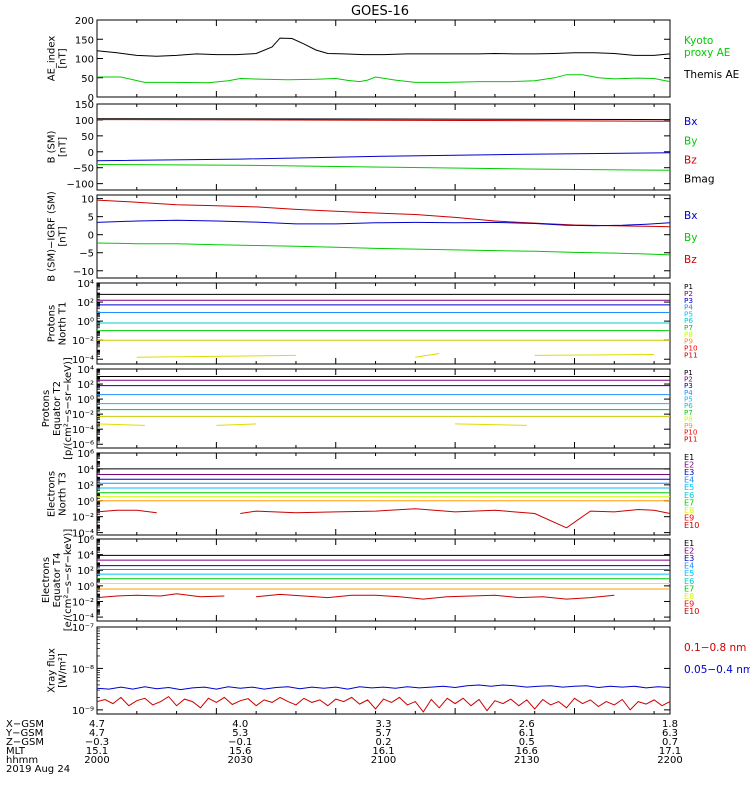  Describe the element at coordinates (57, 580) in the screenshot. I see `y-axis-label: Equator T4` at that location.